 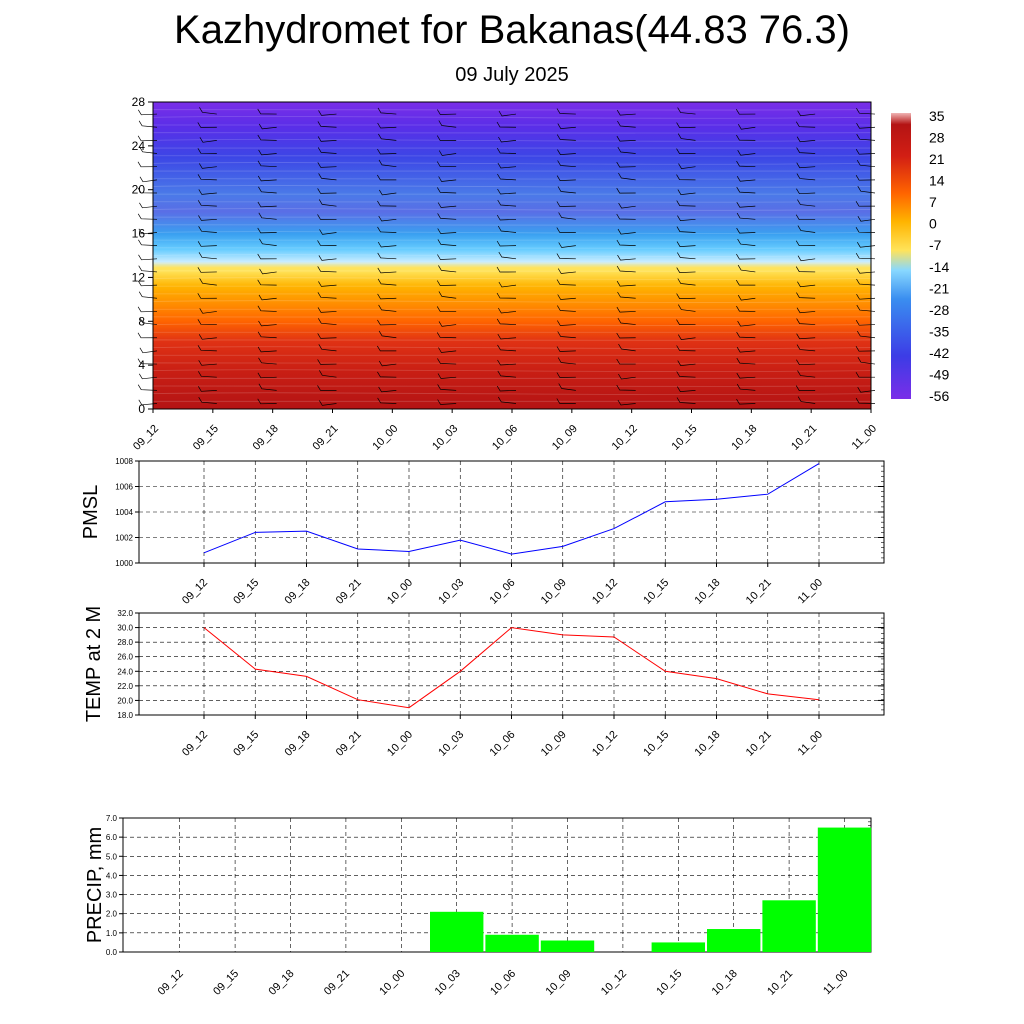 I want to click on precip-x-tick-label: 11_00, so click(x=836, y=983).